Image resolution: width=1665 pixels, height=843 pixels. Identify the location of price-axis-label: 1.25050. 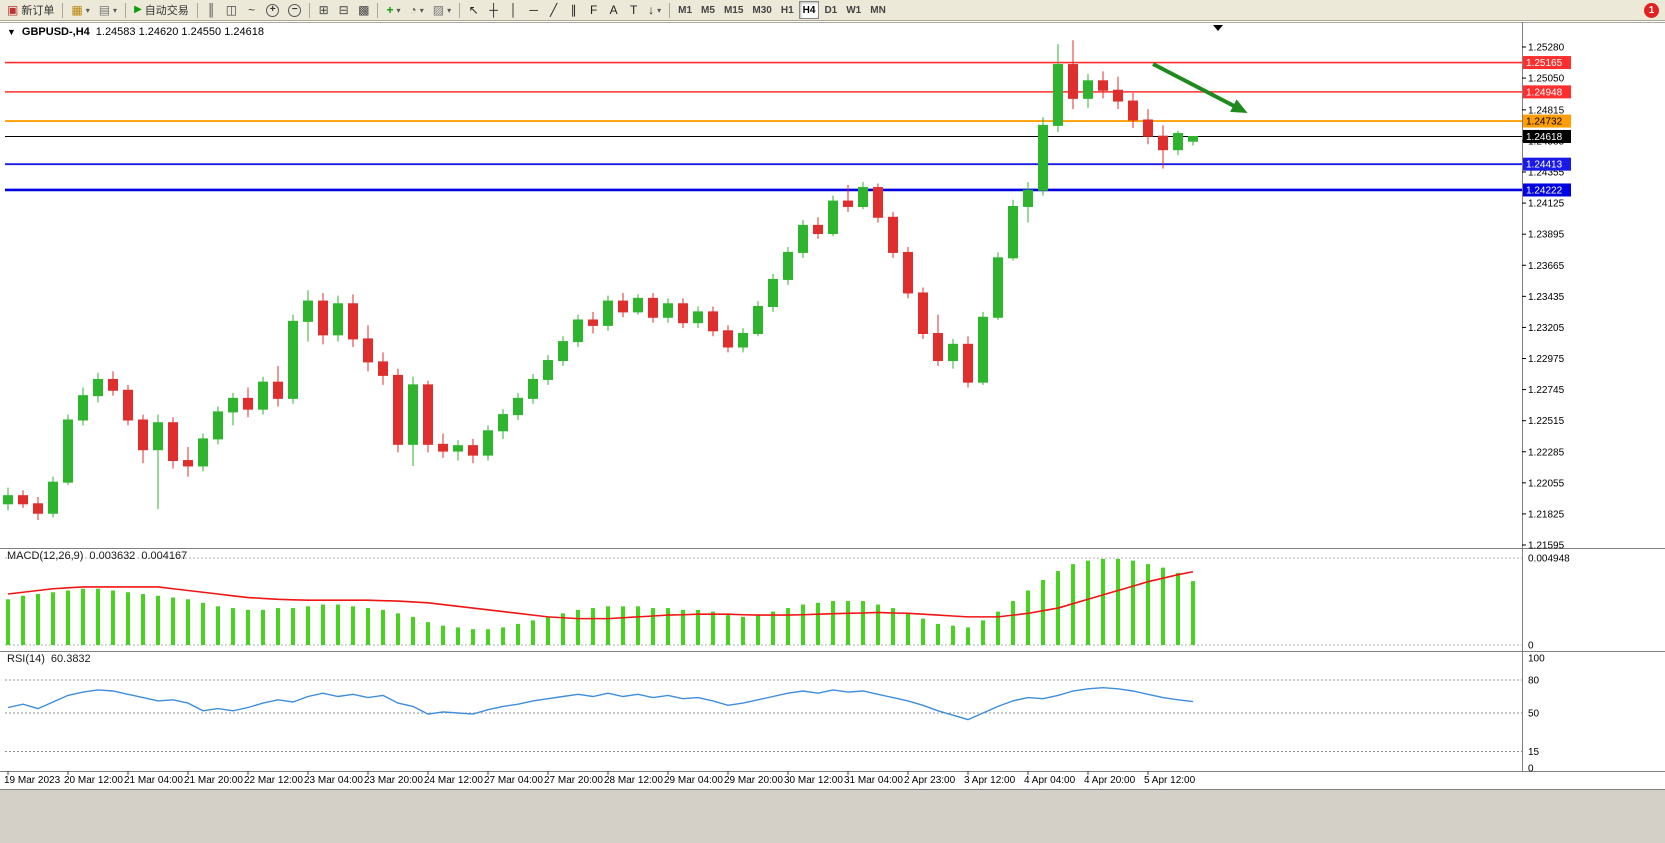
(1546, 79).